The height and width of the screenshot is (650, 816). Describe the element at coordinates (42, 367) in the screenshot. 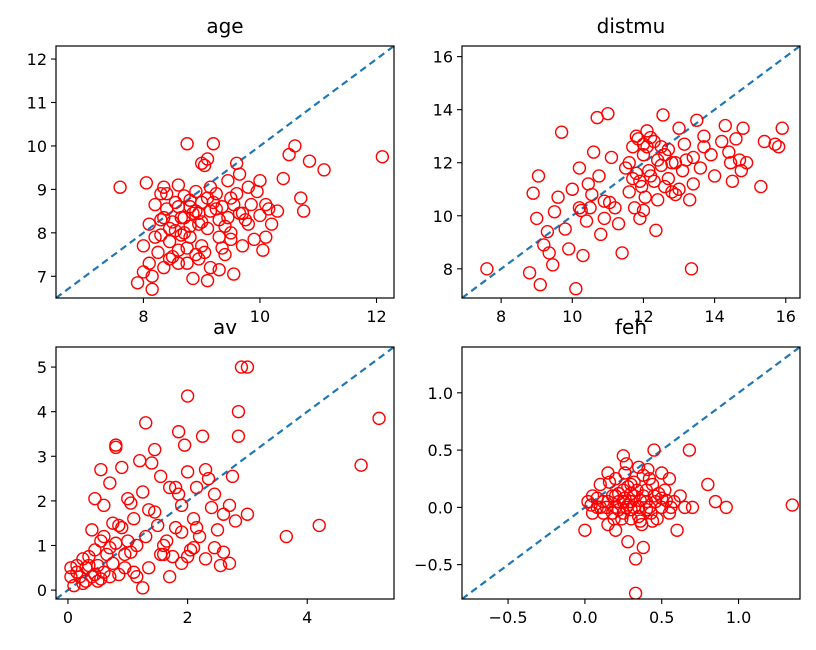

I see `y-tick-label: 5` at that location.